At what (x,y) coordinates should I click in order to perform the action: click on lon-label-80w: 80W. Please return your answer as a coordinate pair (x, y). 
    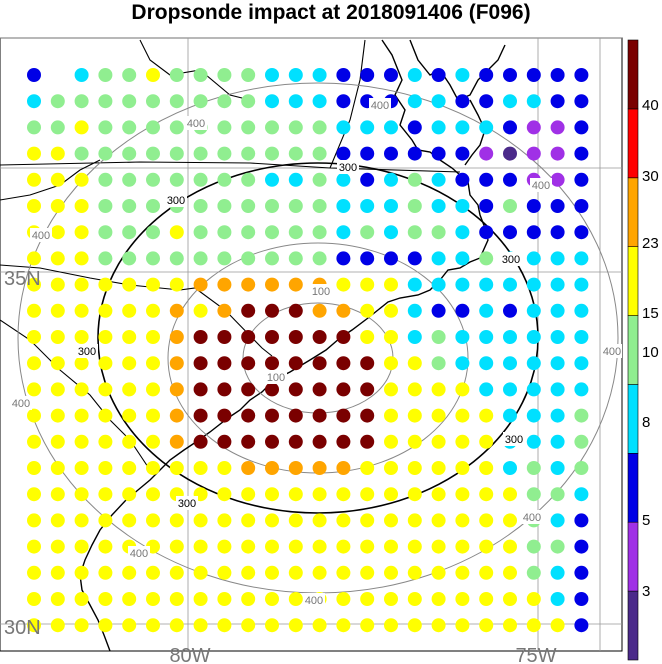
    Looking at the image, I should click on (189, 654).